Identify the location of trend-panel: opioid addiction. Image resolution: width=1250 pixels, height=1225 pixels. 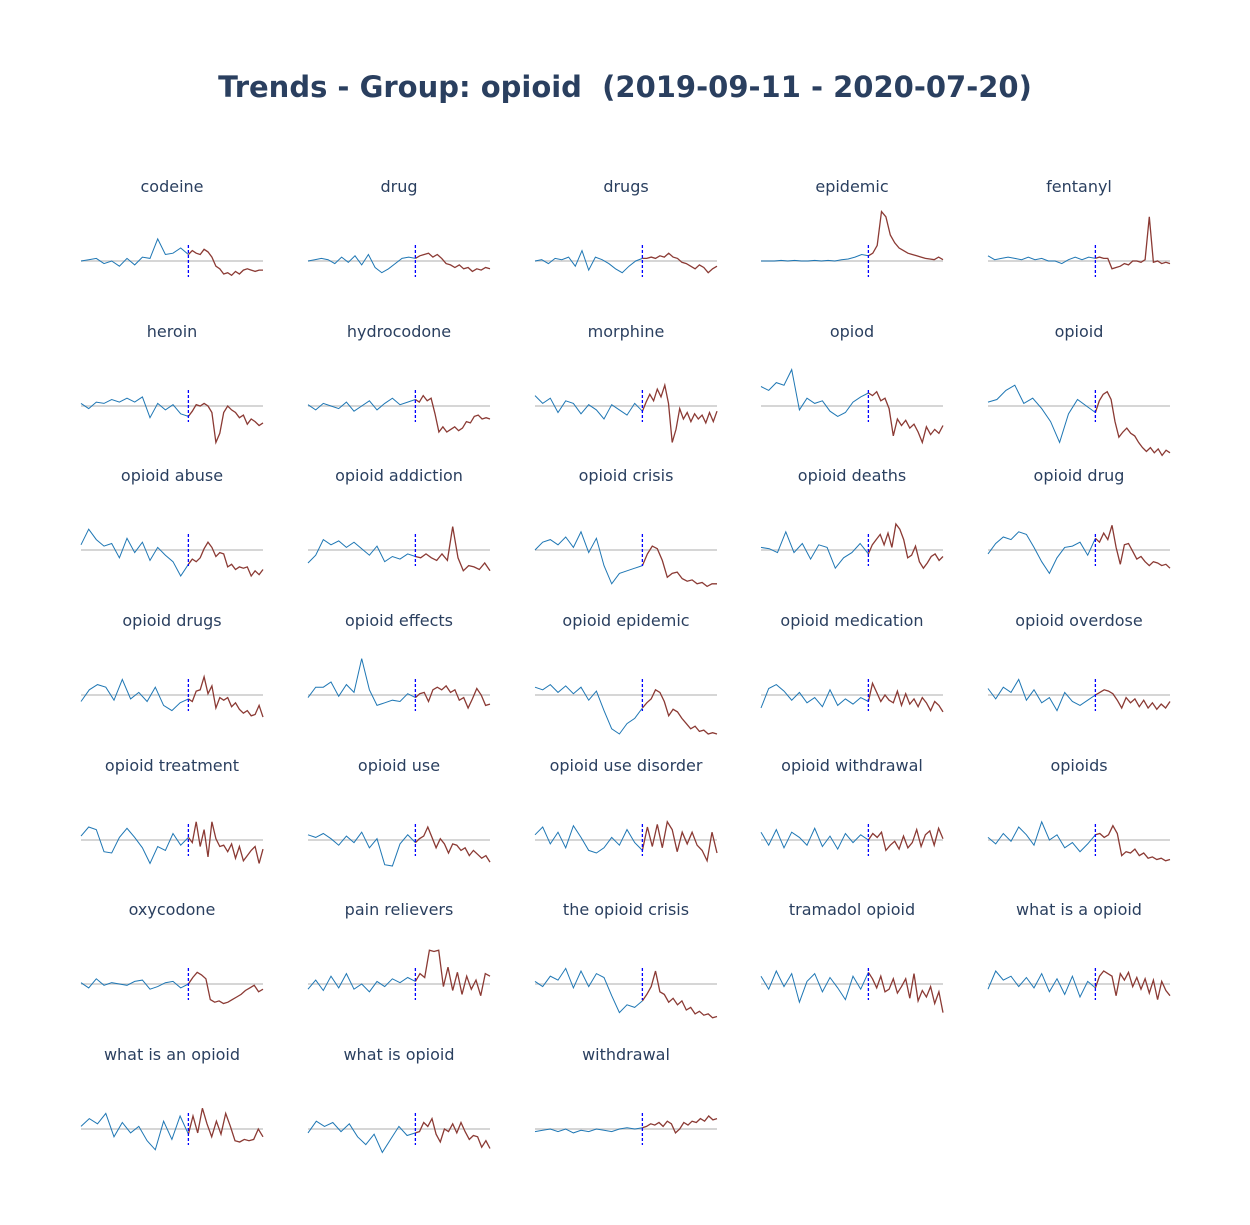
(399, 521).